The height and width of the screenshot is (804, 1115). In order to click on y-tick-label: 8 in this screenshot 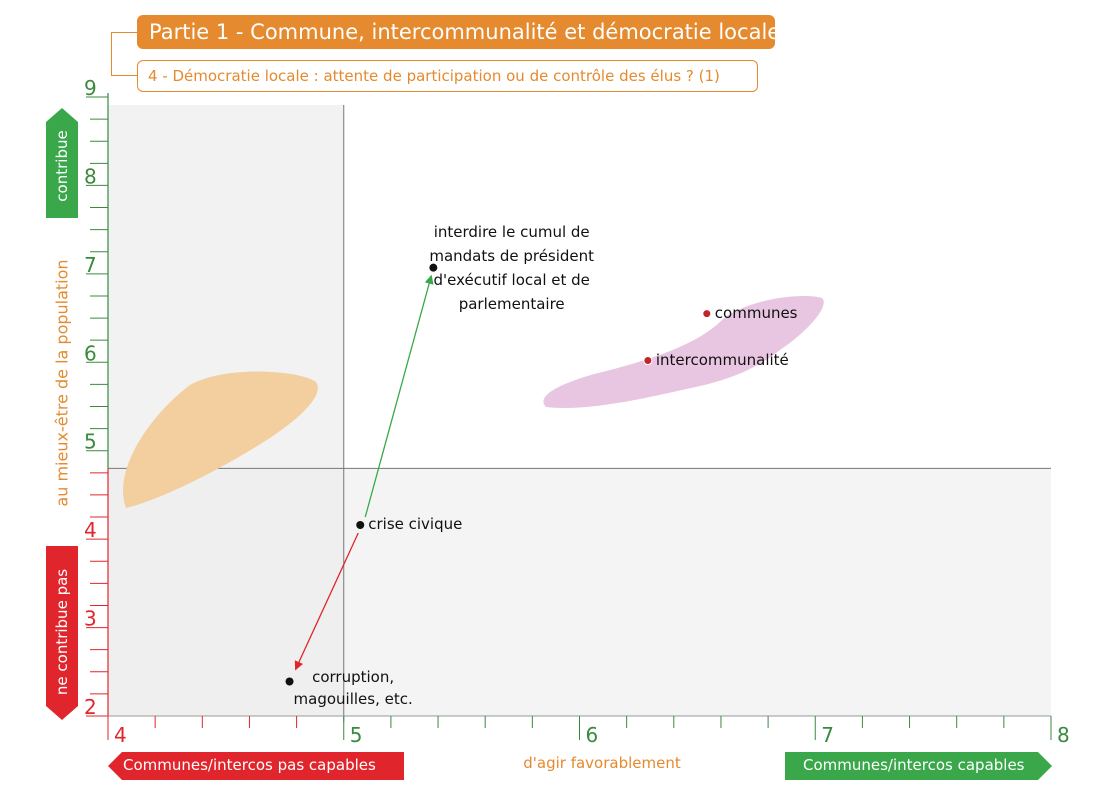, I will do `click(90, 176)`.